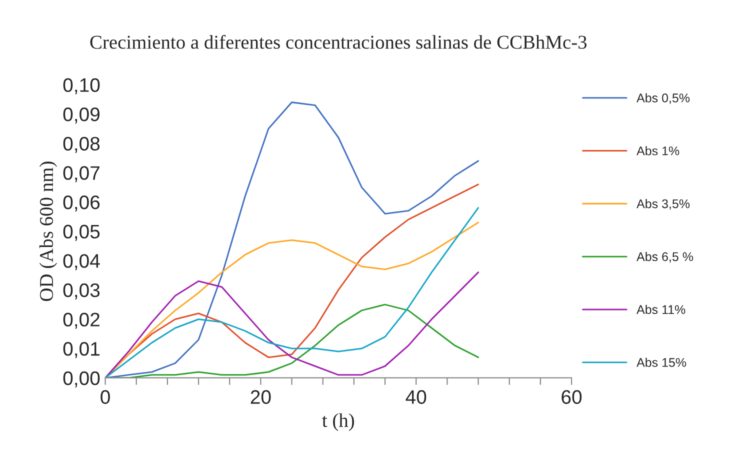 The image size is (752, 458). Describe the element at coordinates (663, 98) in the screenshot. I see `legend-label: Abs 0,5%` at that location.